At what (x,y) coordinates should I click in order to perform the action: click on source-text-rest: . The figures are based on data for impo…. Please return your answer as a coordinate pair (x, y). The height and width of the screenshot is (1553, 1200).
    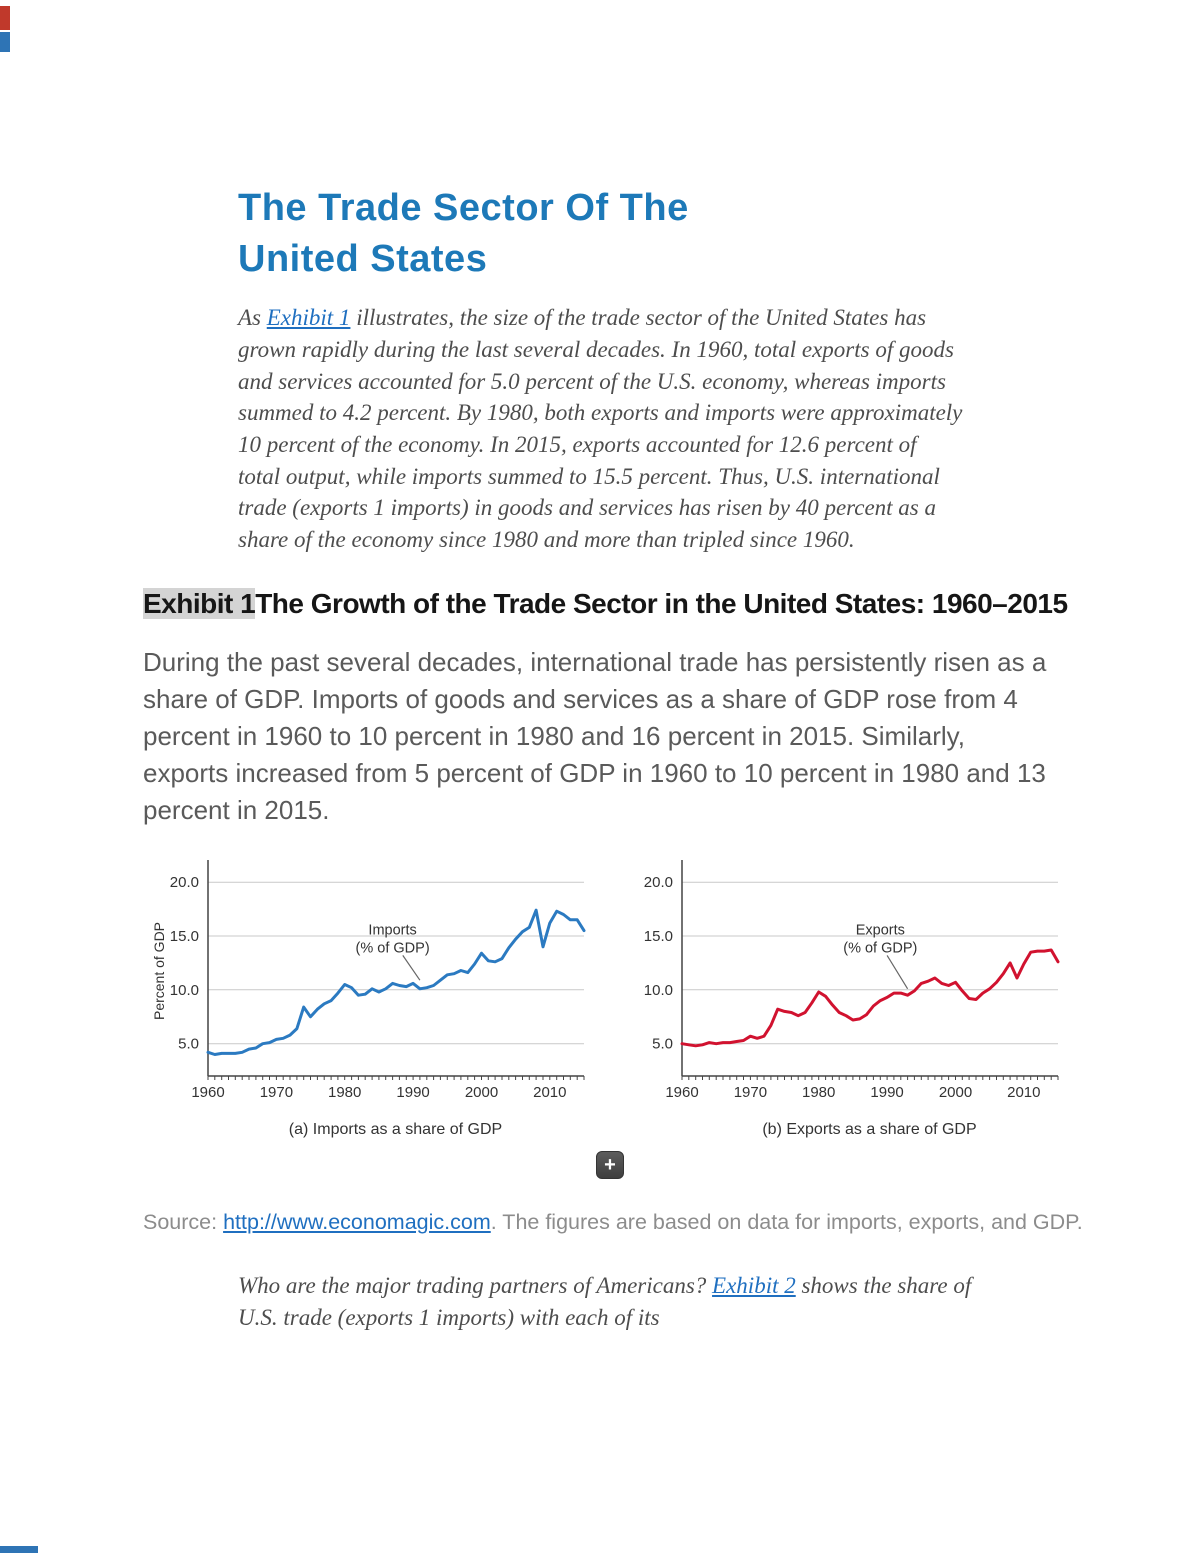
    Looking at the image, I should click on (786, 1221).